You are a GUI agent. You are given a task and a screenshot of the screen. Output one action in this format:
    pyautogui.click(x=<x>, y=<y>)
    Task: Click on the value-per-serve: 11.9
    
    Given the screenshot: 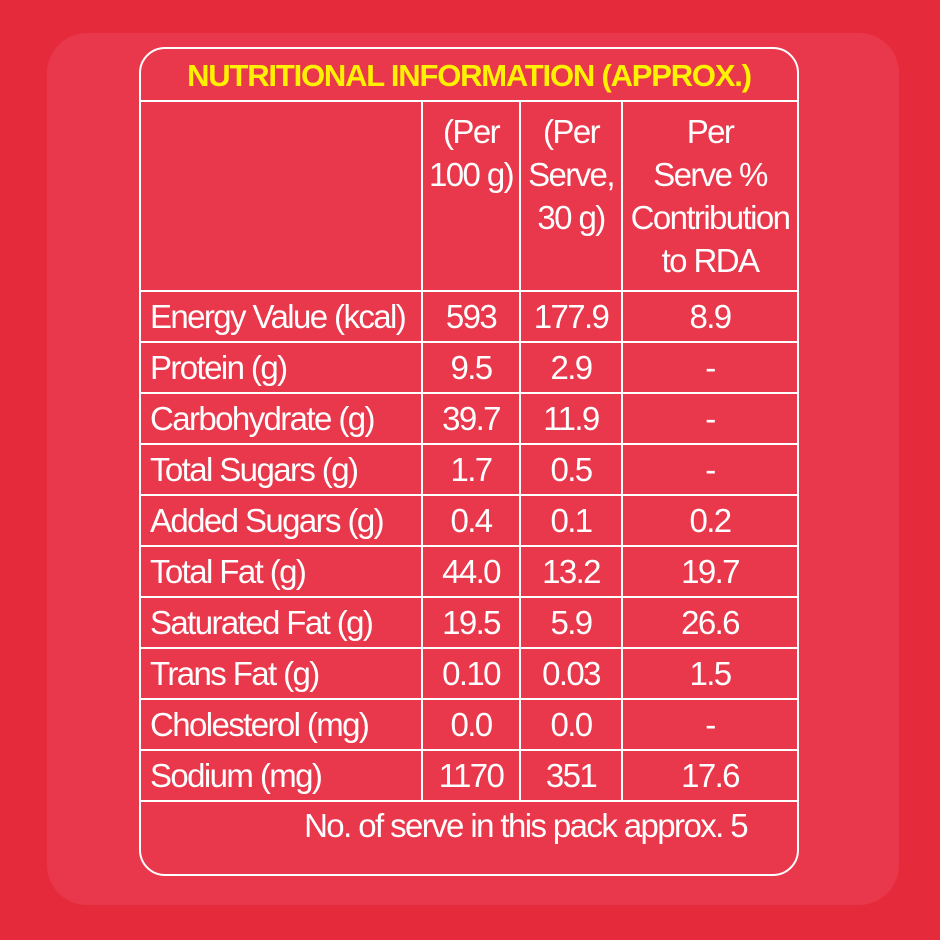 What is the action you would take?
    pyautogui.click(x=571, y=418)
    